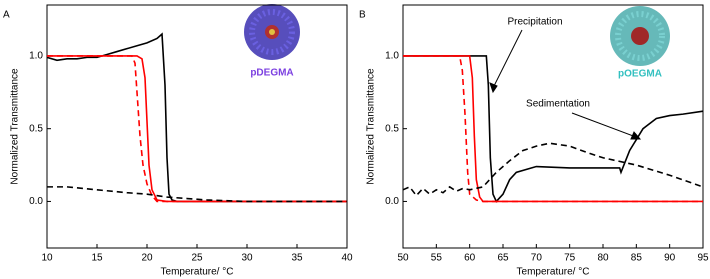 This screenshot has height=279, width=710. What do you see at coordinates (570, 258) in the screenshot?
I see `x-tick-label: 75` at bounding box center [570, 258].